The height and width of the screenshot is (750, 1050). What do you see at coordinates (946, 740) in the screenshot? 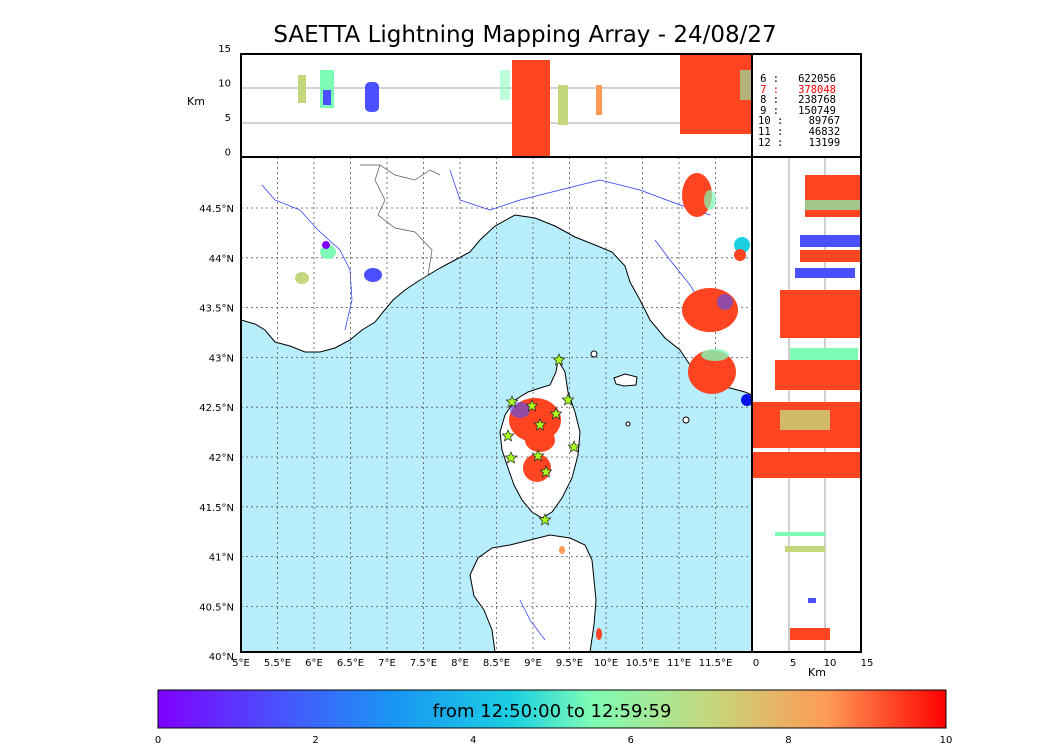
I see `colorbar-tick-label: 10` at bounding box center [946, 740].